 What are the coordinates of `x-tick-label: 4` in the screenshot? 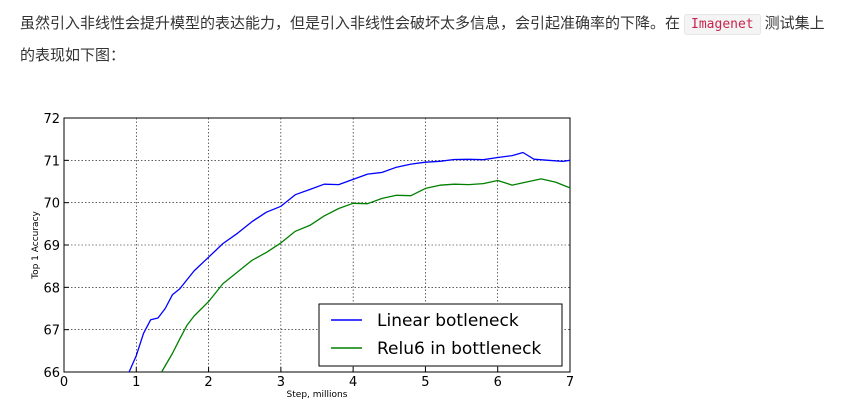 It's located at (353, 382).